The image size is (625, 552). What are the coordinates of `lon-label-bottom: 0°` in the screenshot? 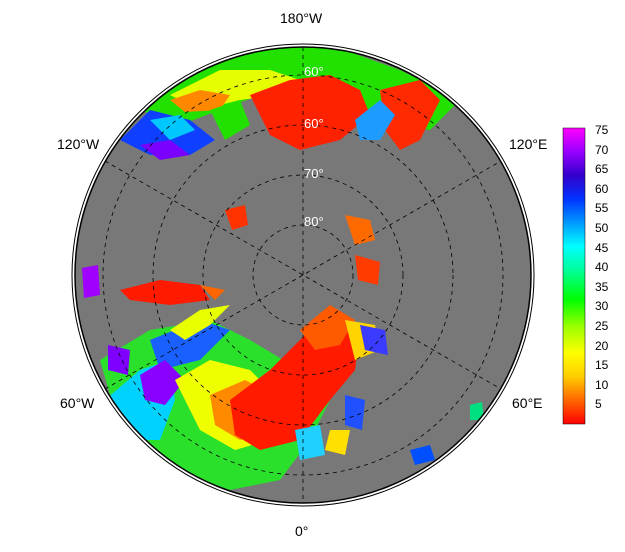 It's located at (302, 531).